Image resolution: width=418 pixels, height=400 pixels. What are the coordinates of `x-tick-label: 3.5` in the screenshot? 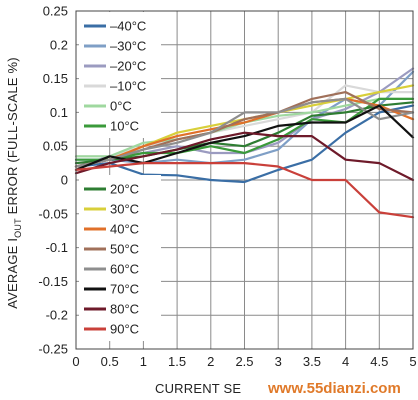 It's located at (312, 361).